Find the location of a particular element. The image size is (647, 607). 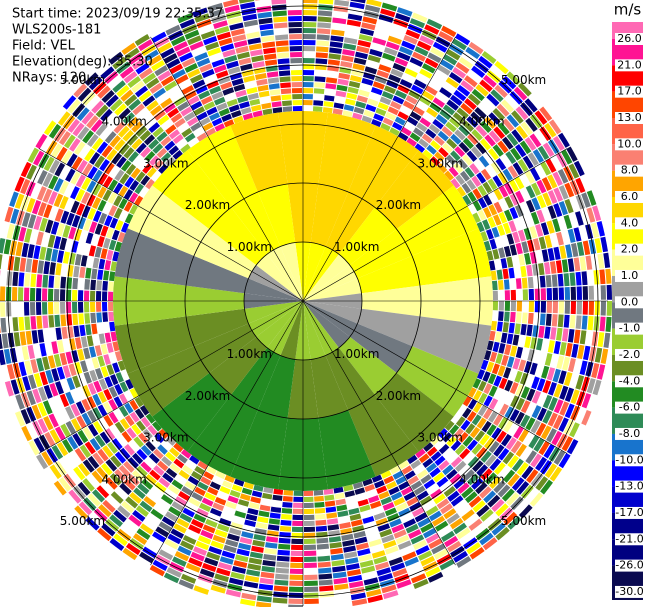

range-label: 5.00km is located at coordinates (82, 80).